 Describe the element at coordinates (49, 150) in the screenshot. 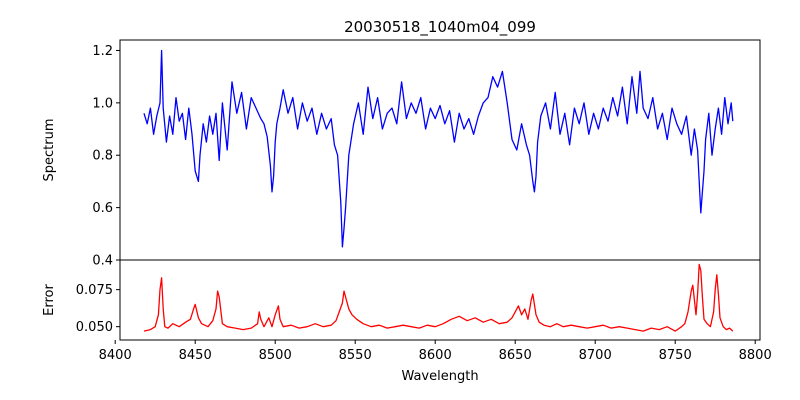

I see `spectrum-y-axis-label: Spectrum` at that location.